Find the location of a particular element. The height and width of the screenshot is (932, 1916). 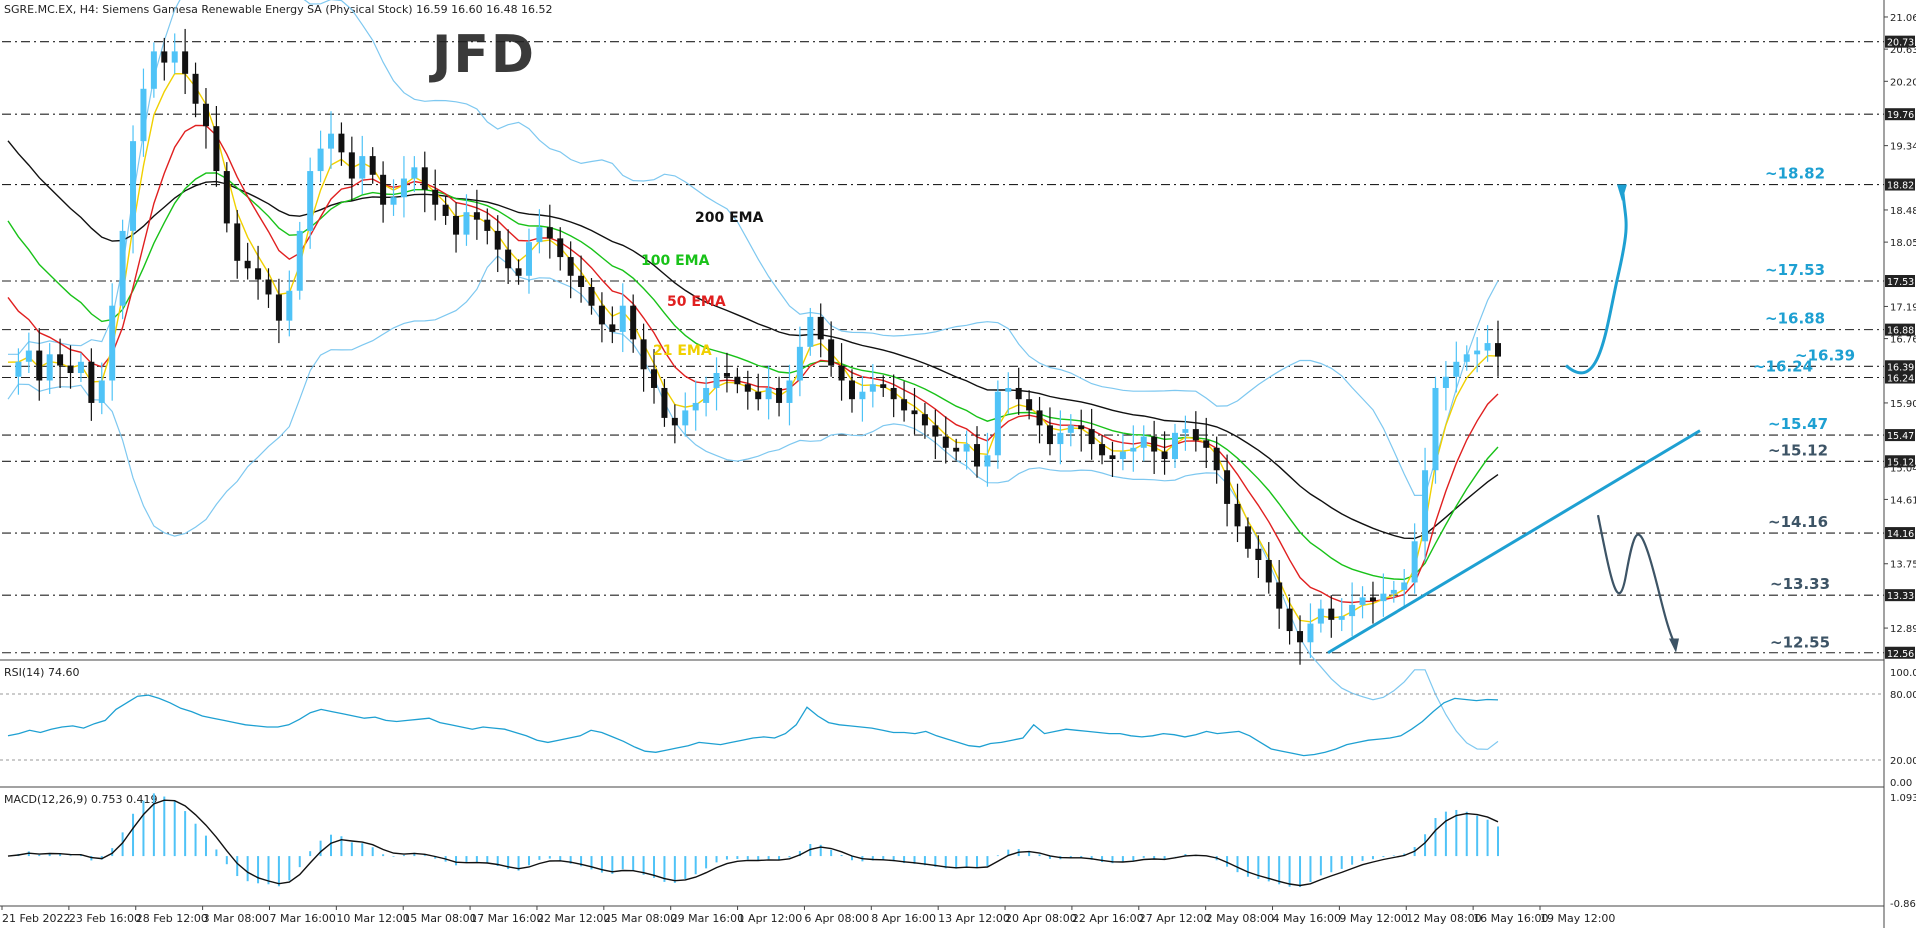

time-tick-label: 7 Mar 16:00 is located at coordinates (302, 918).